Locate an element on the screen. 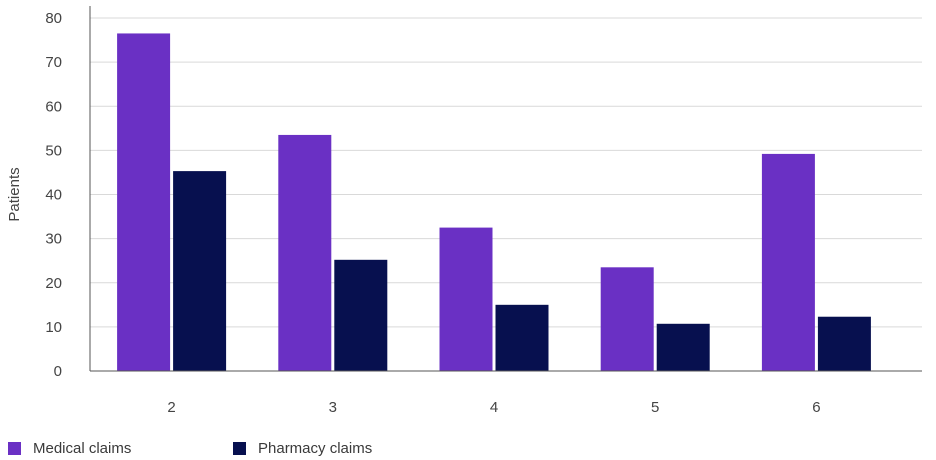 This screenshot has width=936, height=460. y-axis-title: Patients is located at coordinates (14, 194).